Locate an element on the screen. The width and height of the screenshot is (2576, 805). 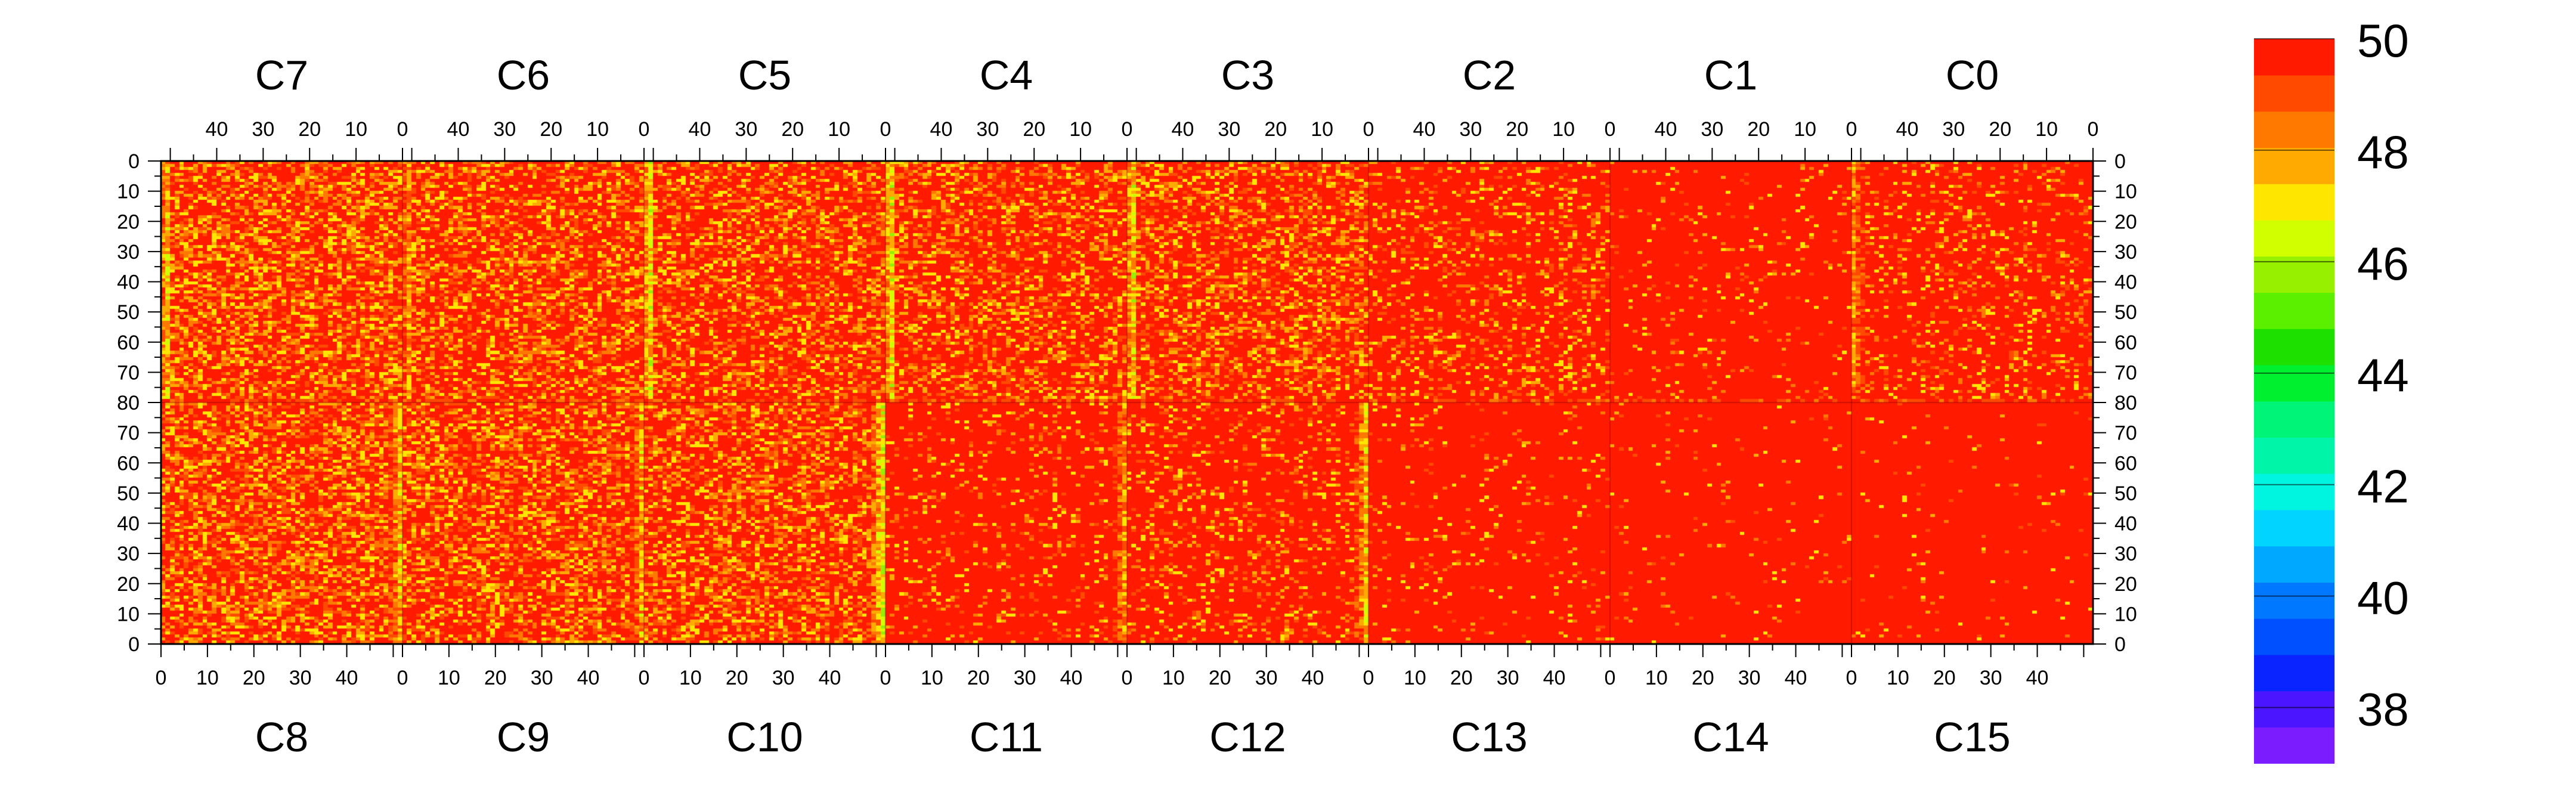
left-y-tick-label: 40 is located at coordinates (129, 282).